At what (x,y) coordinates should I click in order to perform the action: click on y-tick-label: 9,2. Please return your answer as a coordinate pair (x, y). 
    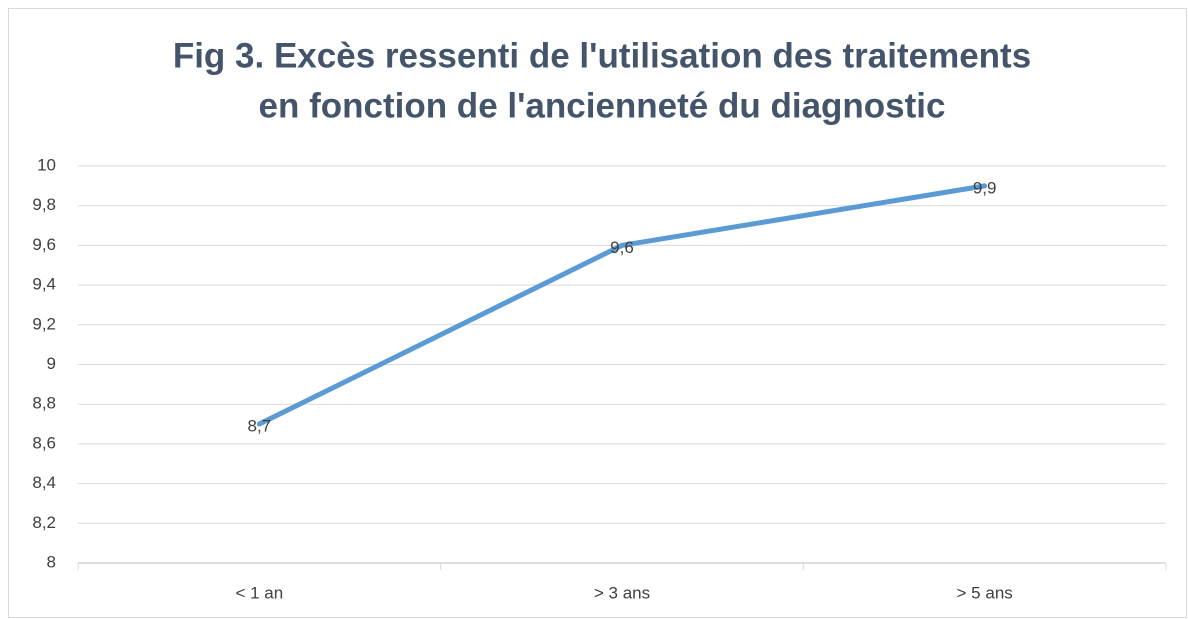
    Looking at the image, I should click on (44, 323).